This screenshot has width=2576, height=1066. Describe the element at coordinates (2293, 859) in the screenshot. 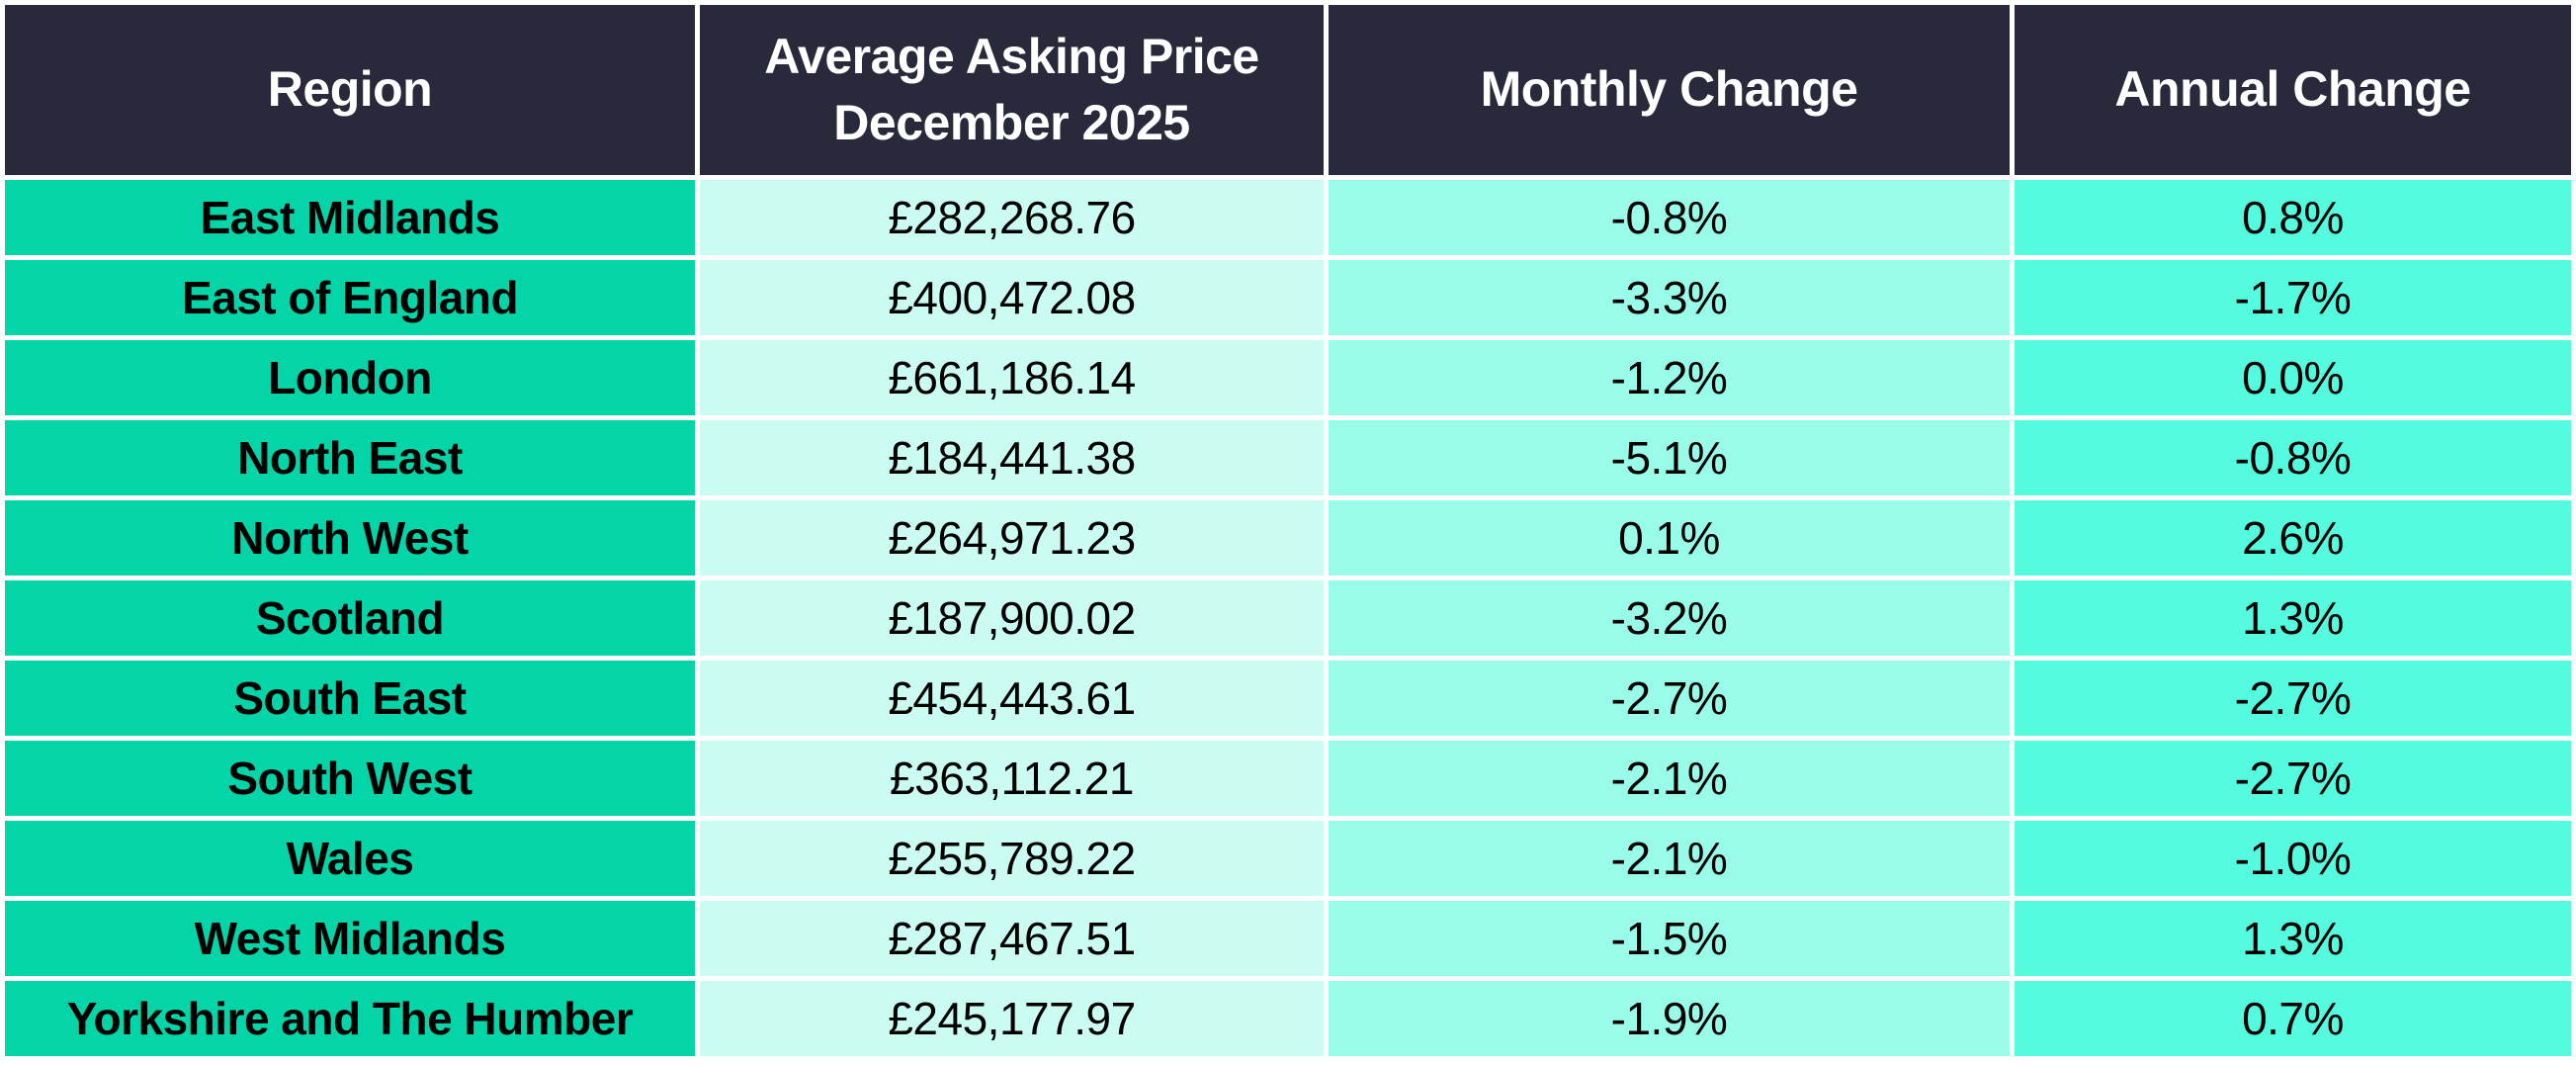

I see `annual-change-cell: -1.0%` at that location.